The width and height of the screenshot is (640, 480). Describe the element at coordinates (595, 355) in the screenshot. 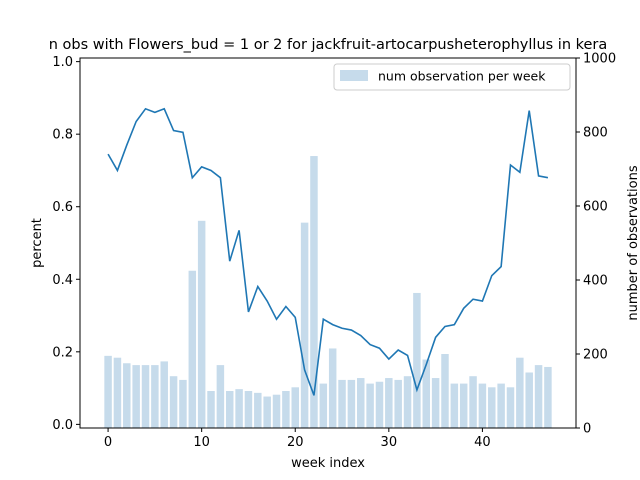

I see `y-right-tick-label: 200` at that location.